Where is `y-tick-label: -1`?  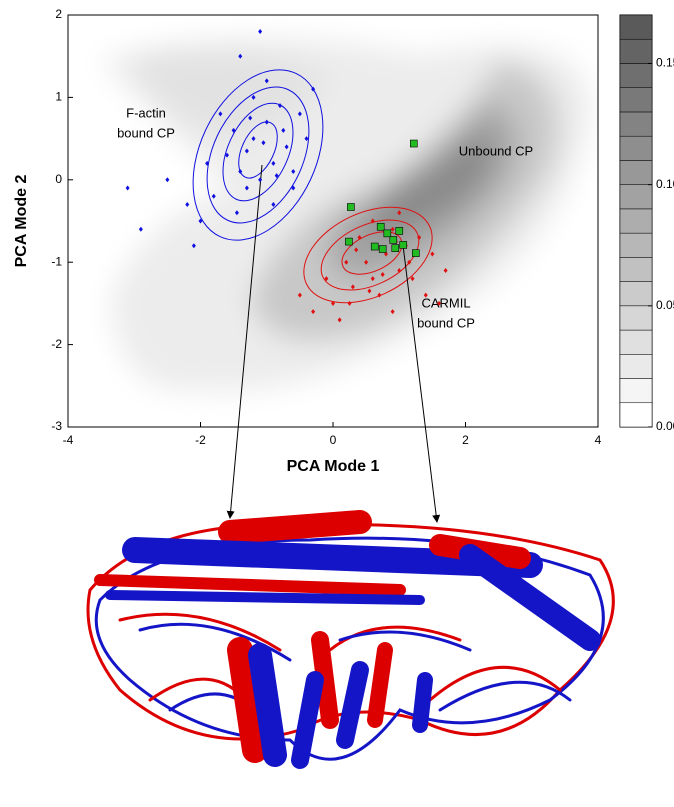
y-tick-label: -1 is located at coordinates (56, 261).